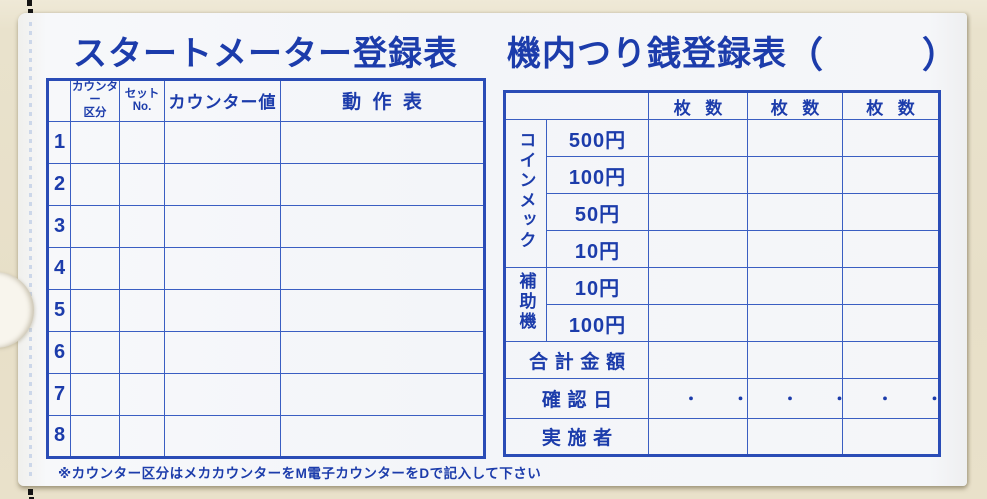 This screenshot has width=987, height=499. I want to click on operator-row: 実施者, so click(722, 437).